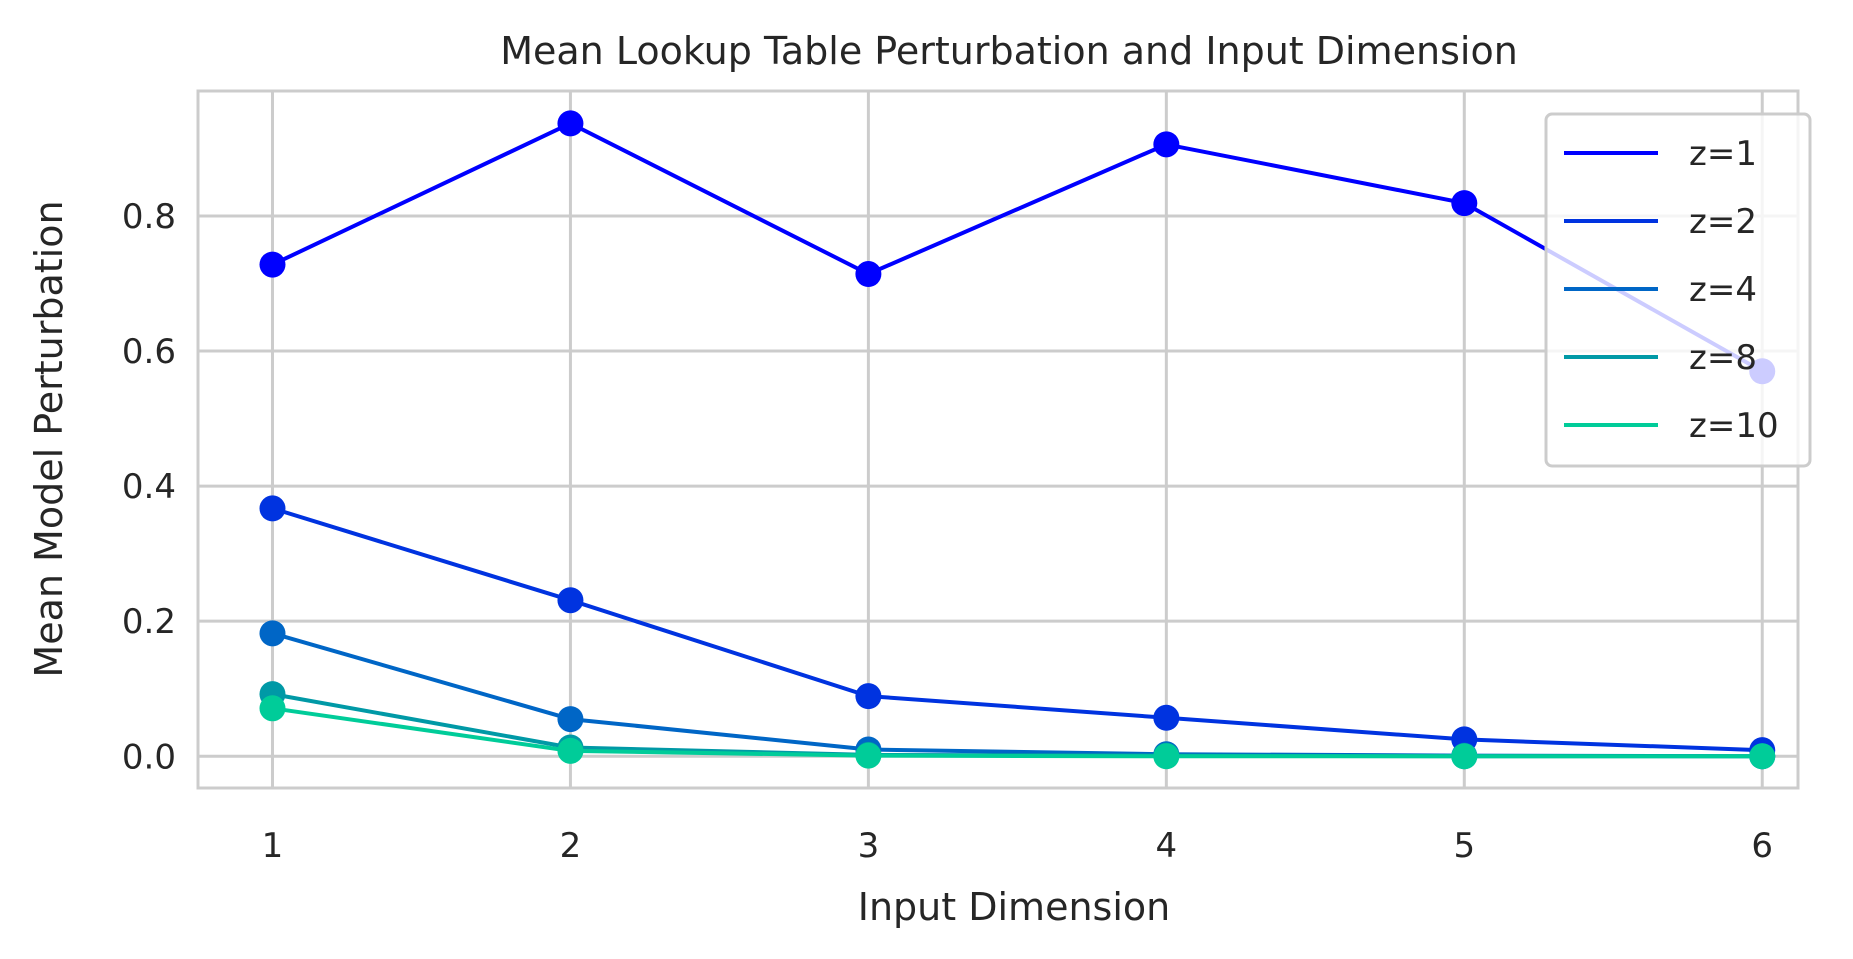 The height and width of the screenshot is (959, 1853). Describe the element at coordinates (1723, 358) in the screenshot. I see `legend-label: z=8` at that location.